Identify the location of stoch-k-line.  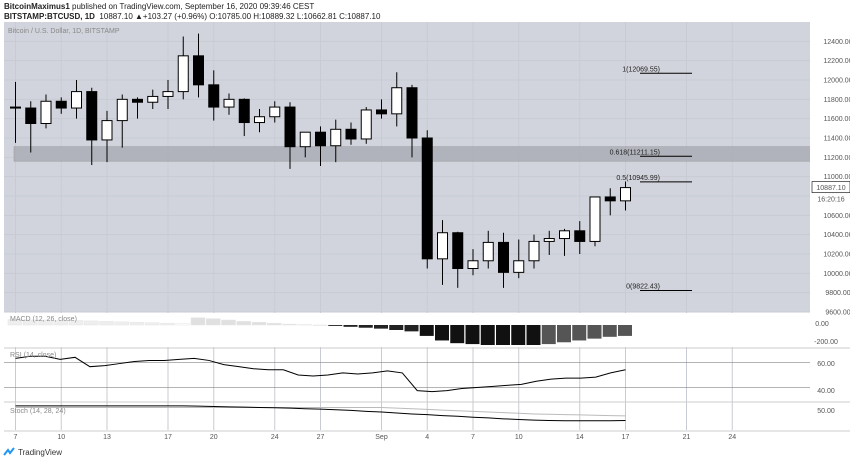
(320, 413).